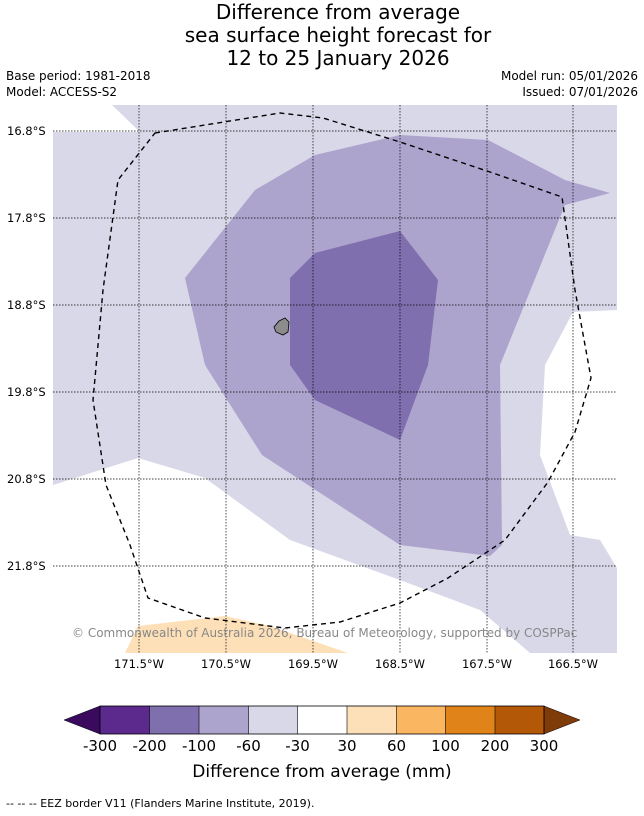 This screenshot has width=644, height=816. I want to click on longitude-label: 169.5°W, so click(313, 664).